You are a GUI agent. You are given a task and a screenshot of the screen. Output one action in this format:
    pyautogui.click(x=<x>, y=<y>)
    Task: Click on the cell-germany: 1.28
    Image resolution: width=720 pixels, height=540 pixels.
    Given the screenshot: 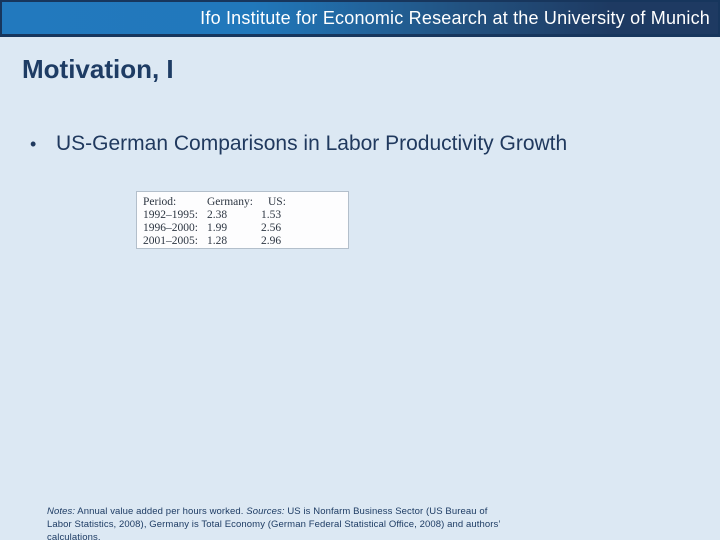 What is the action you would take?
    pyautogui.click(x=217, y=241)
    